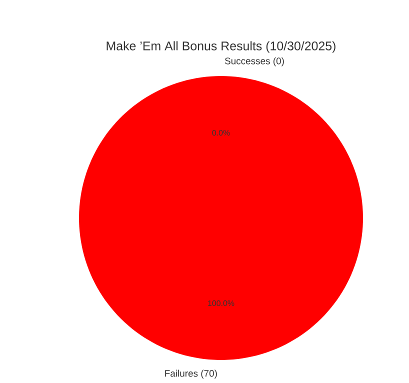  I want to click on category-label: Successes (0), so click(254, 61).